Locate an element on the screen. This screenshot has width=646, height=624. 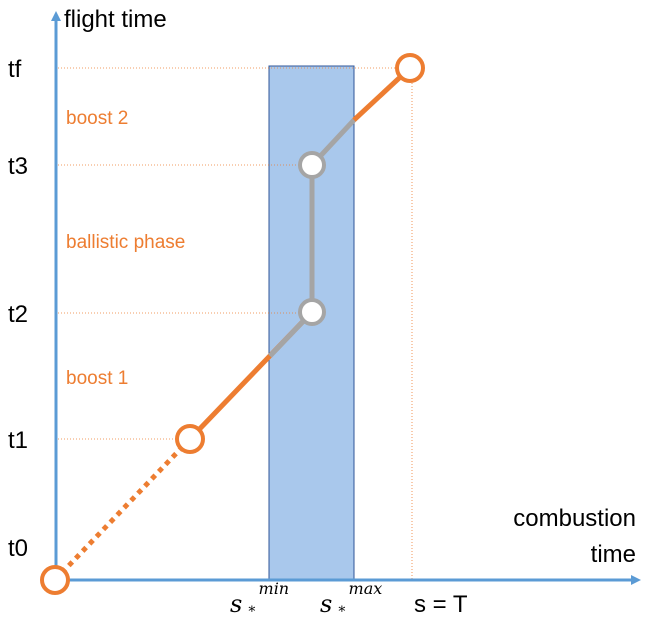
s-max-sub: * is located at coordinates (341, 612).